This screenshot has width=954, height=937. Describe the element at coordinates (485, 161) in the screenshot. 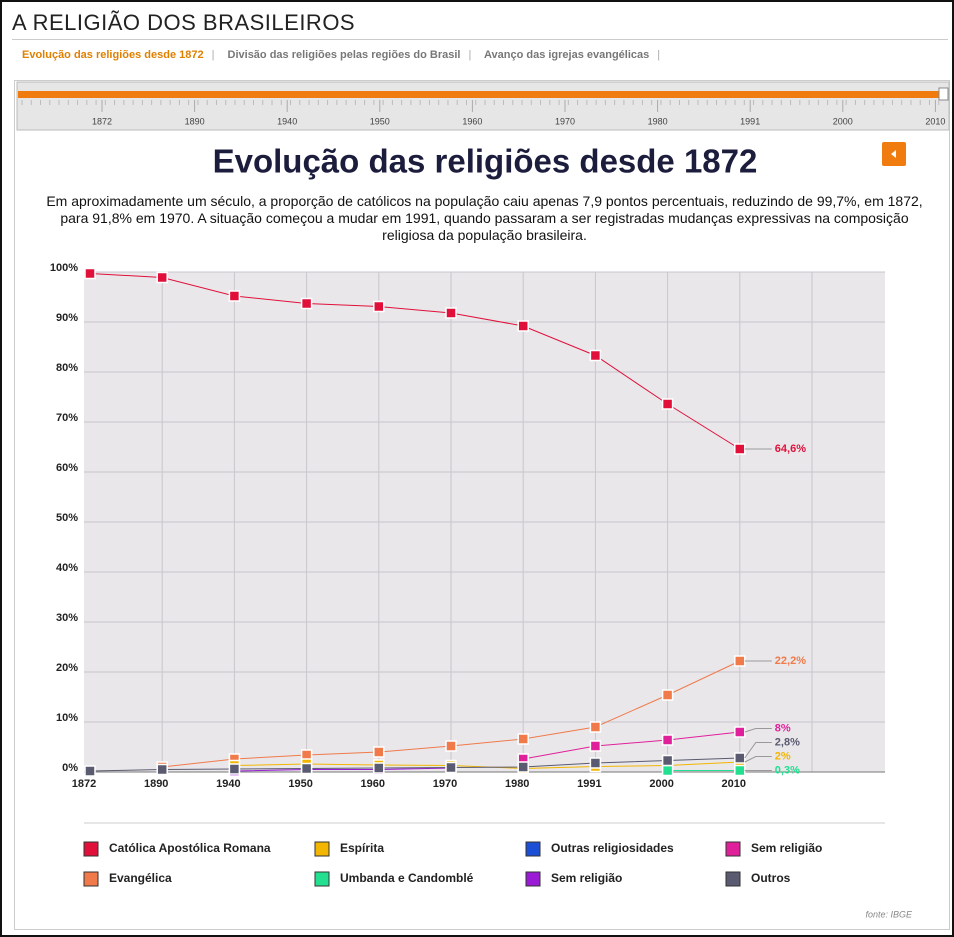

I see `chart-title: Evolução das religiões desde 1872` at that location.